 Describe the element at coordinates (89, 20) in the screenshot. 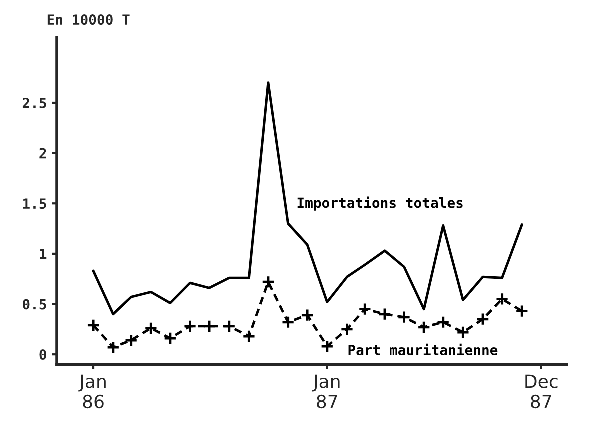

I see `y-axis-title: En 10000 T` at that location.